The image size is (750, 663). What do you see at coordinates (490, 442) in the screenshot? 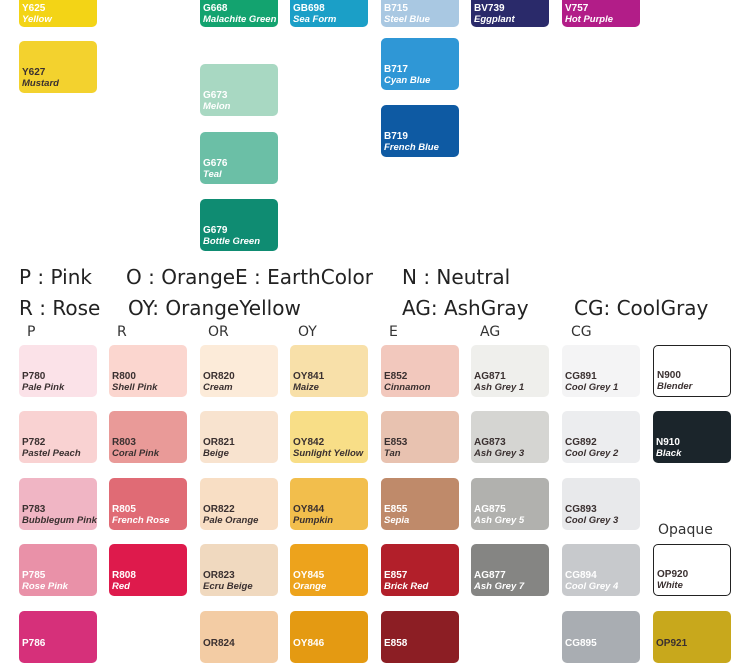
I see `swatch-code: AG873` at bounding box center [490, 442].